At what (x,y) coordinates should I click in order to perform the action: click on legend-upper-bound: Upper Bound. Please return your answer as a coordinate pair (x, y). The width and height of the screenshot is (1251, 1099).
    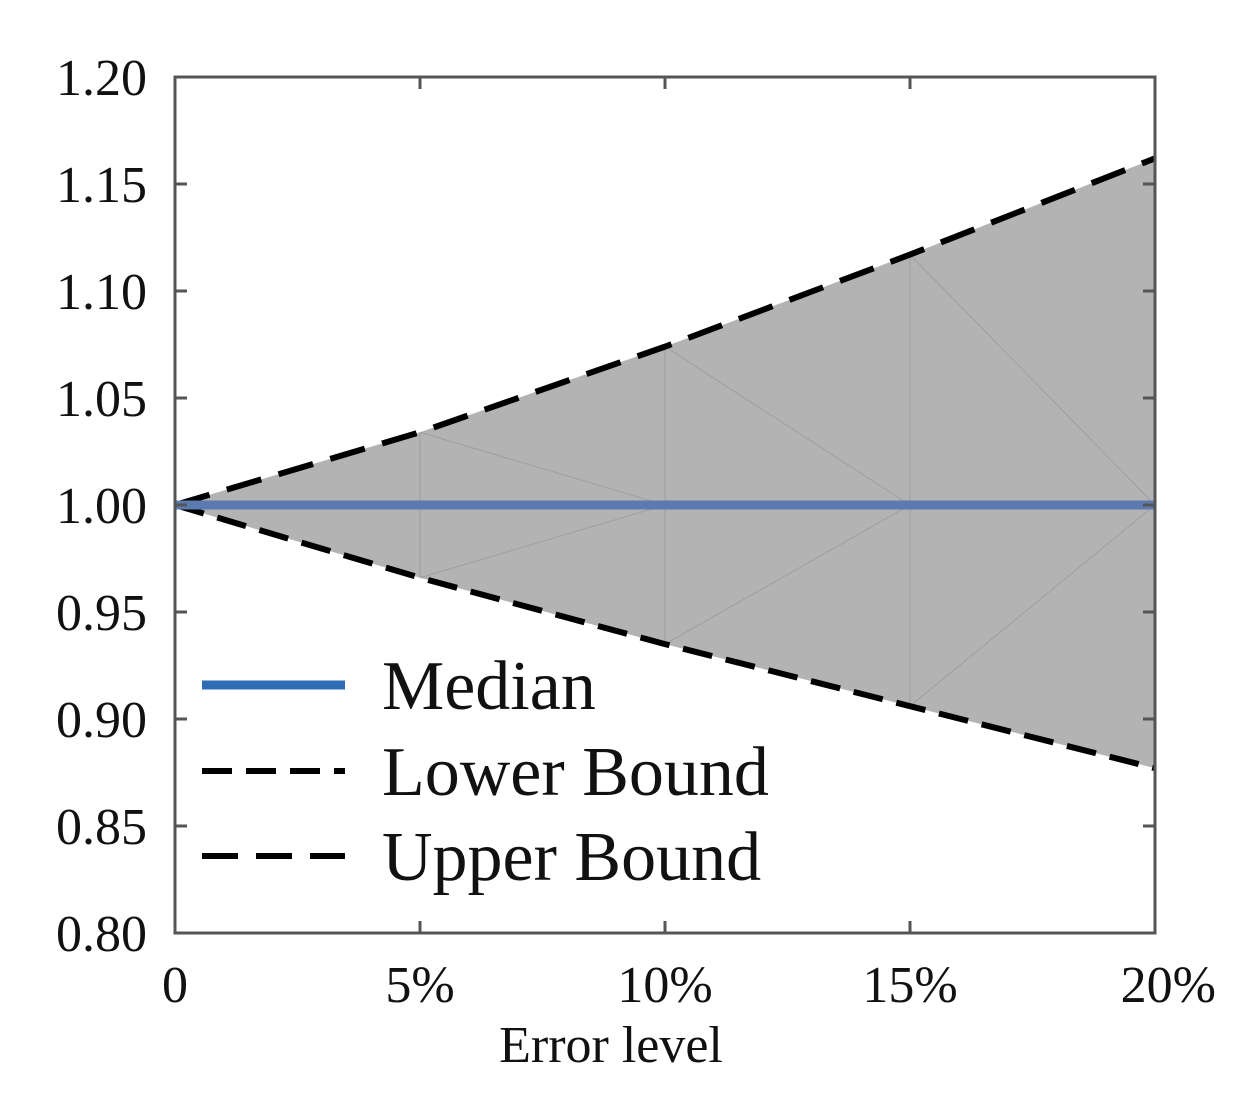
    Looking at the image, I should click on (481, 857).